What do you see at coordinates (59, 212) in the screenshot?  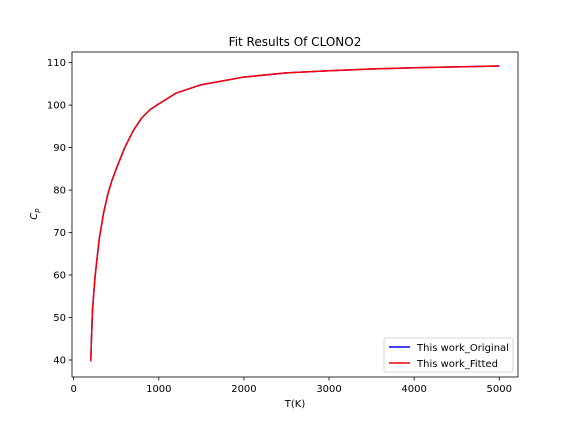 I see `y-axis: 40 50 60 70 80 90 100 110` at bounding box center [59, 212].